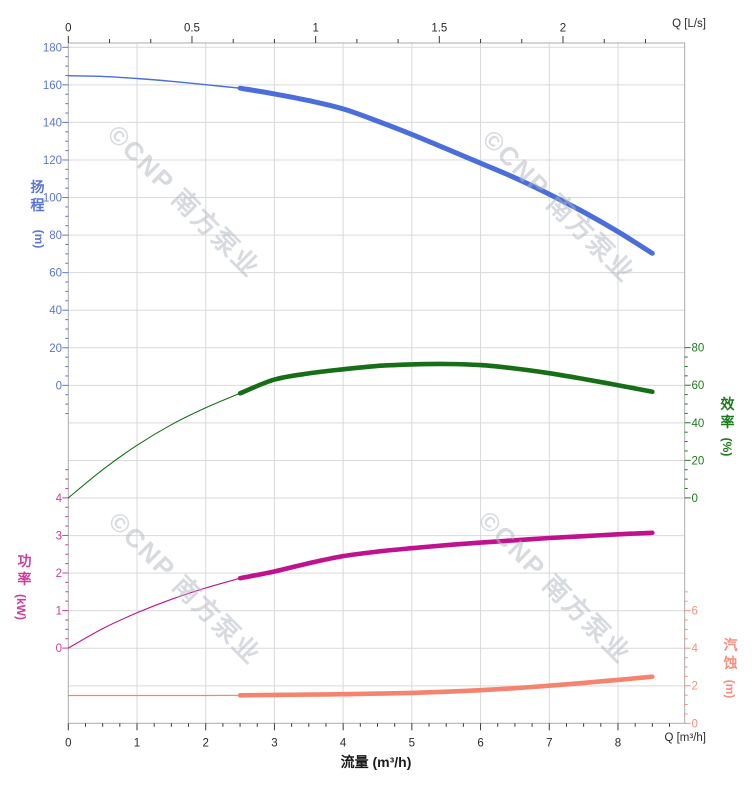  Describe the element at coordinates (730, 654) in the screenshot. I see `npsh-axis-title: 汽蚀` at that location.